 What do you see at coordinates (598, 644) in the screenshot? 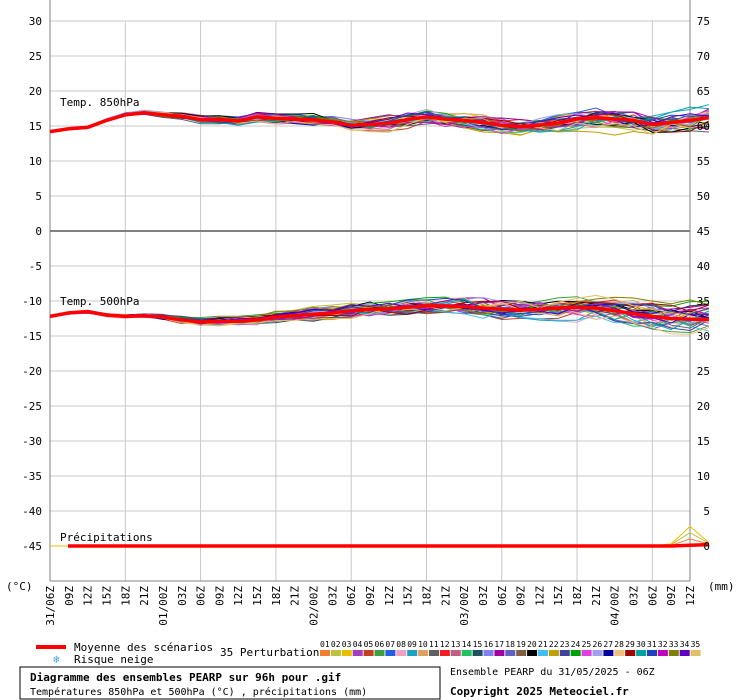
I see `member-legend-number: 26` at bounding box center [598, 644].